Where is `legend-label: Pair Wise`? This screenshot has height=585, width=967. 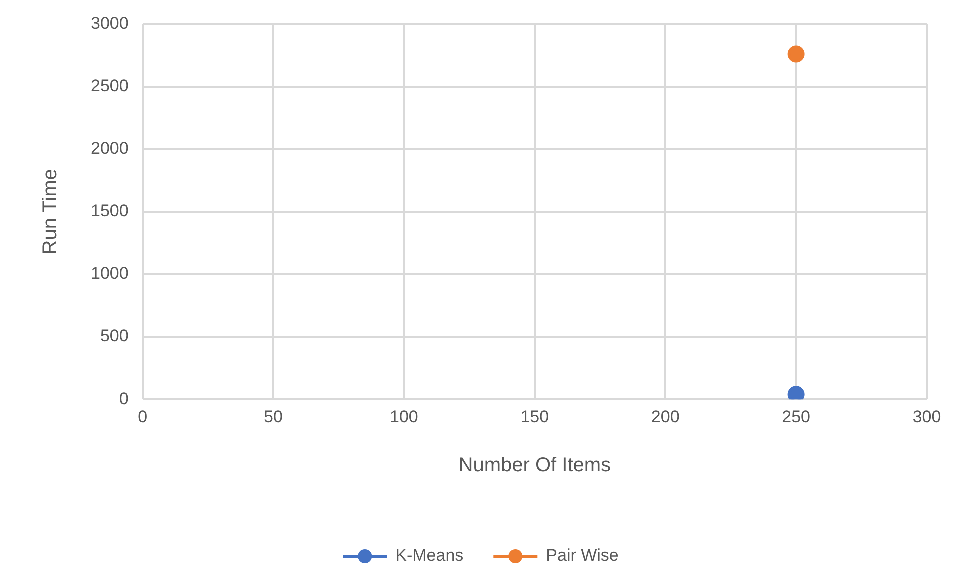
legend-label: Pair Wise is located at coordinates (582, 556).